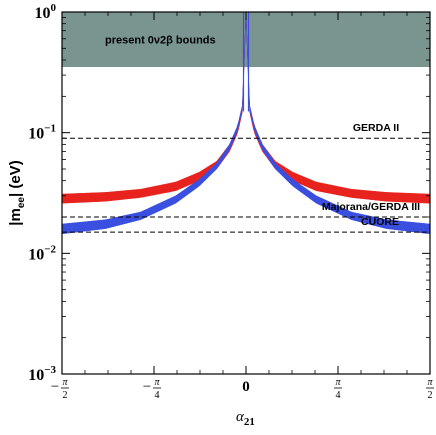 The height and width of the screenshot is (435, 436). What do you see at coordinates (376, 128) in the screenshot?
I see `reference-line-label-1: GERDA II` at bounding box center [376, 128].